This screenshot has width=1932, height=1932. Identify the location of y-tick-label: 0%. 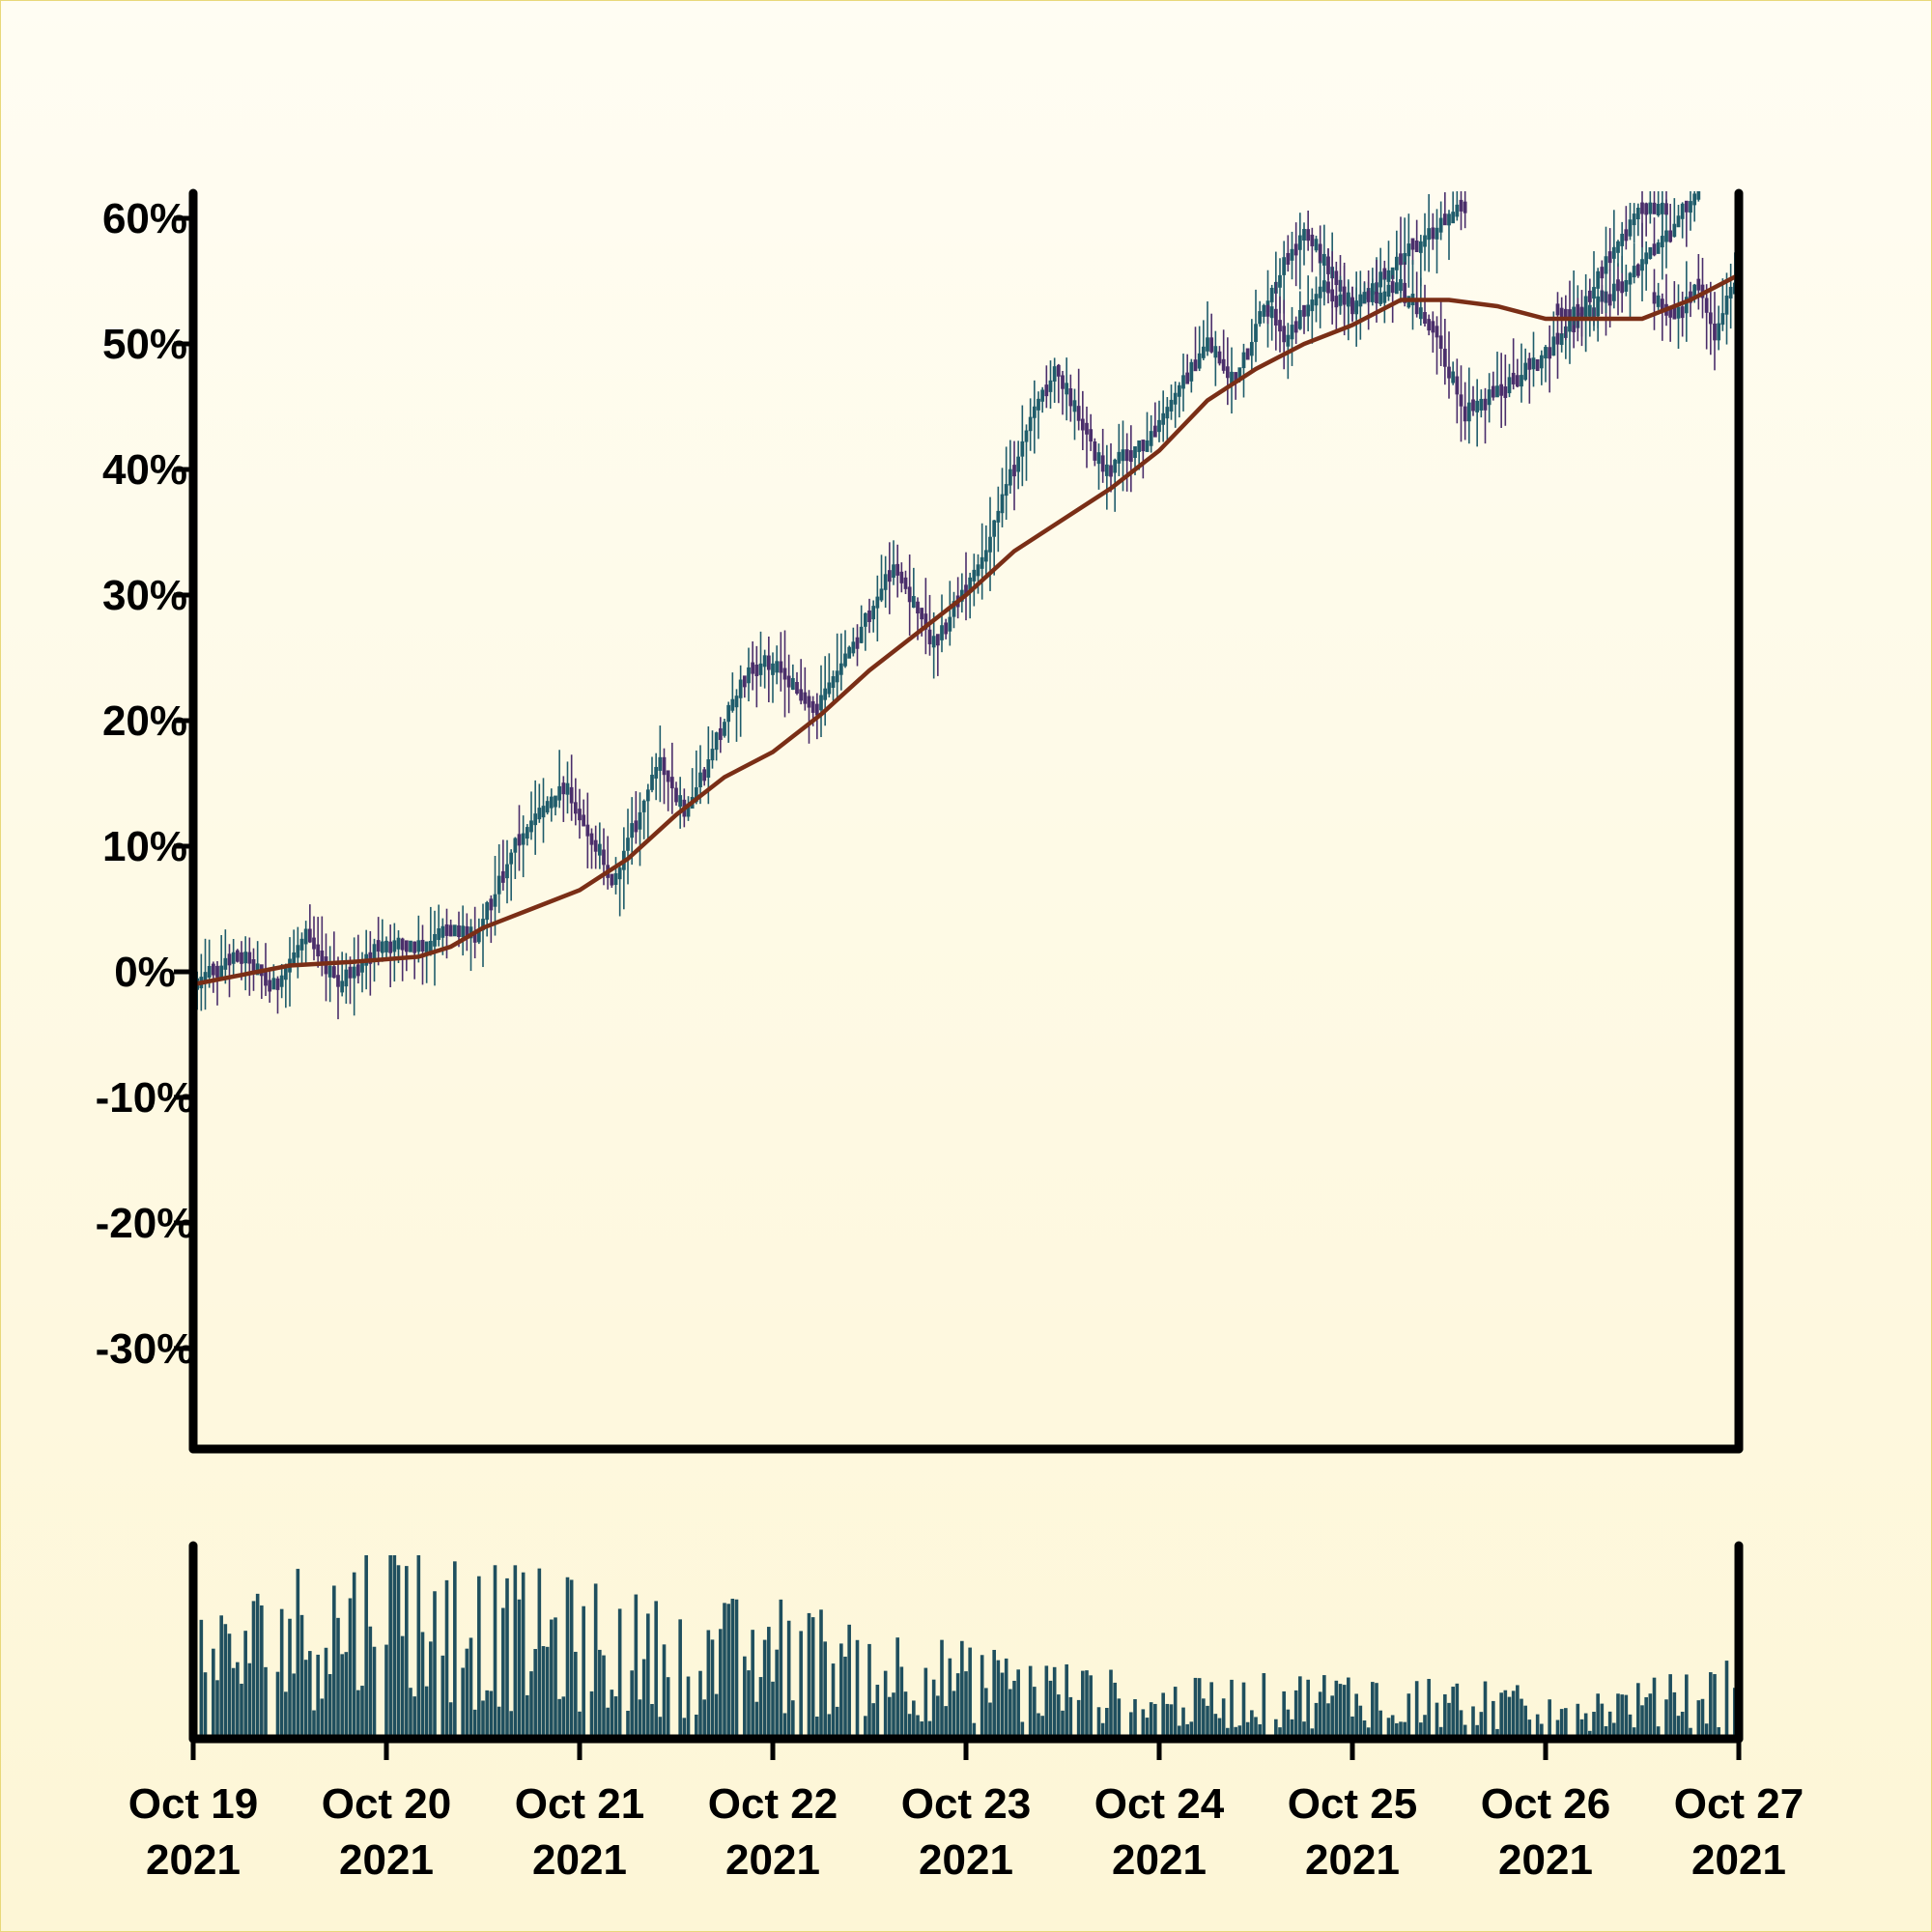
(145, 972).